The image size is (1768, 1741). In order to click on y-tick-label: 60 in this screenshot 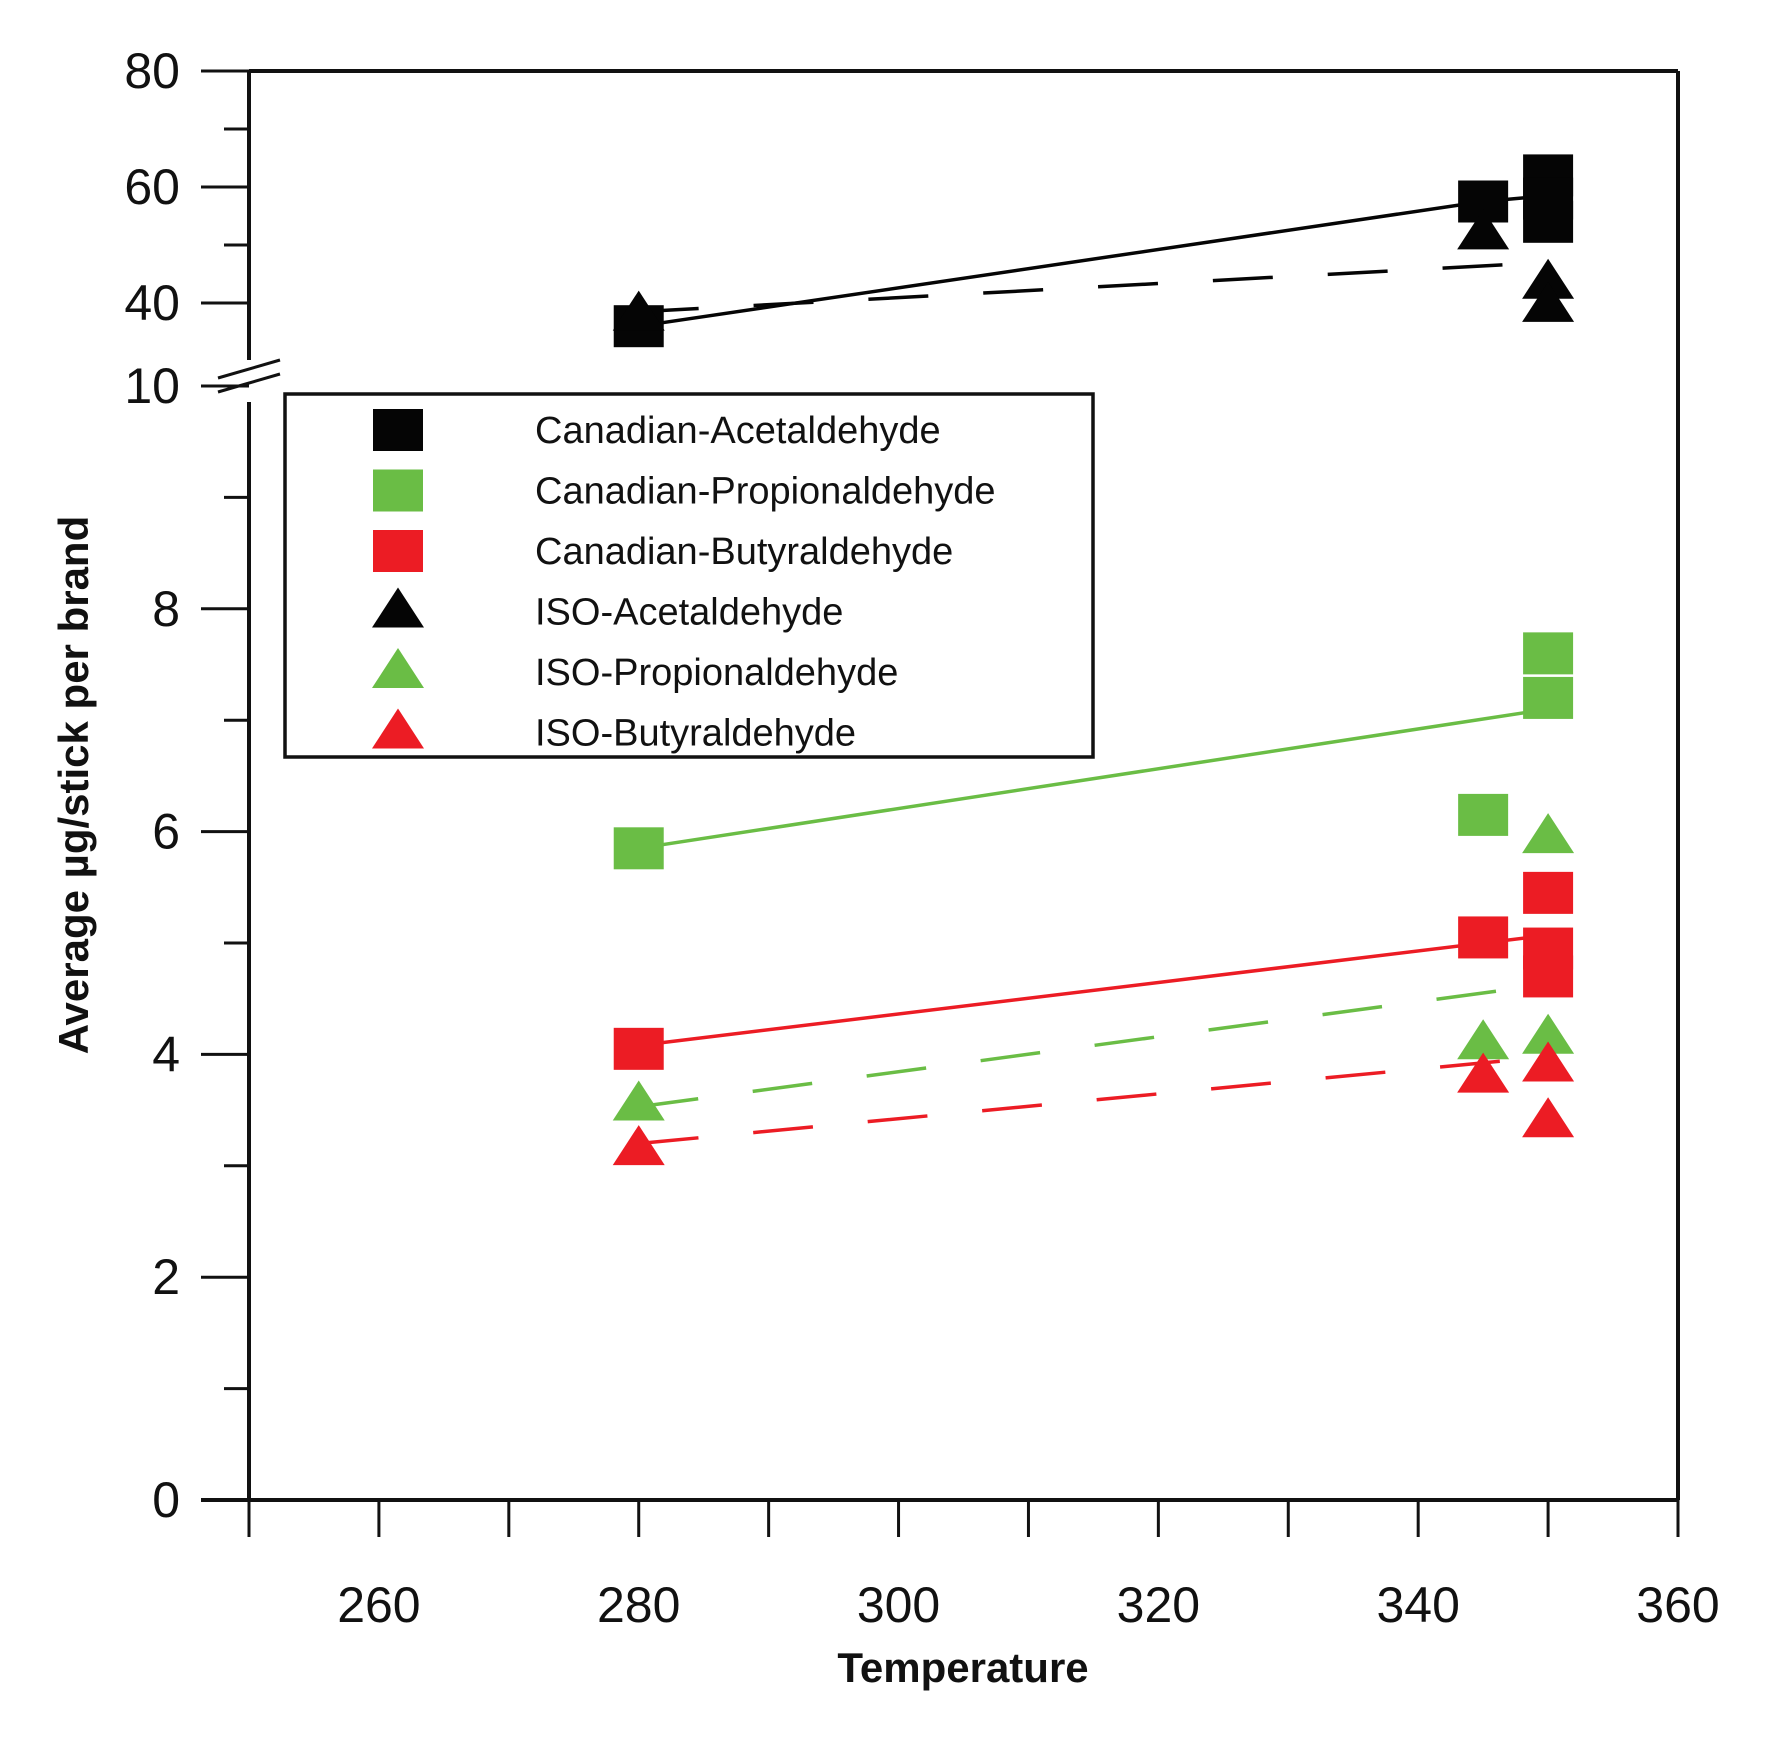, I will do `click(152, 187)`.